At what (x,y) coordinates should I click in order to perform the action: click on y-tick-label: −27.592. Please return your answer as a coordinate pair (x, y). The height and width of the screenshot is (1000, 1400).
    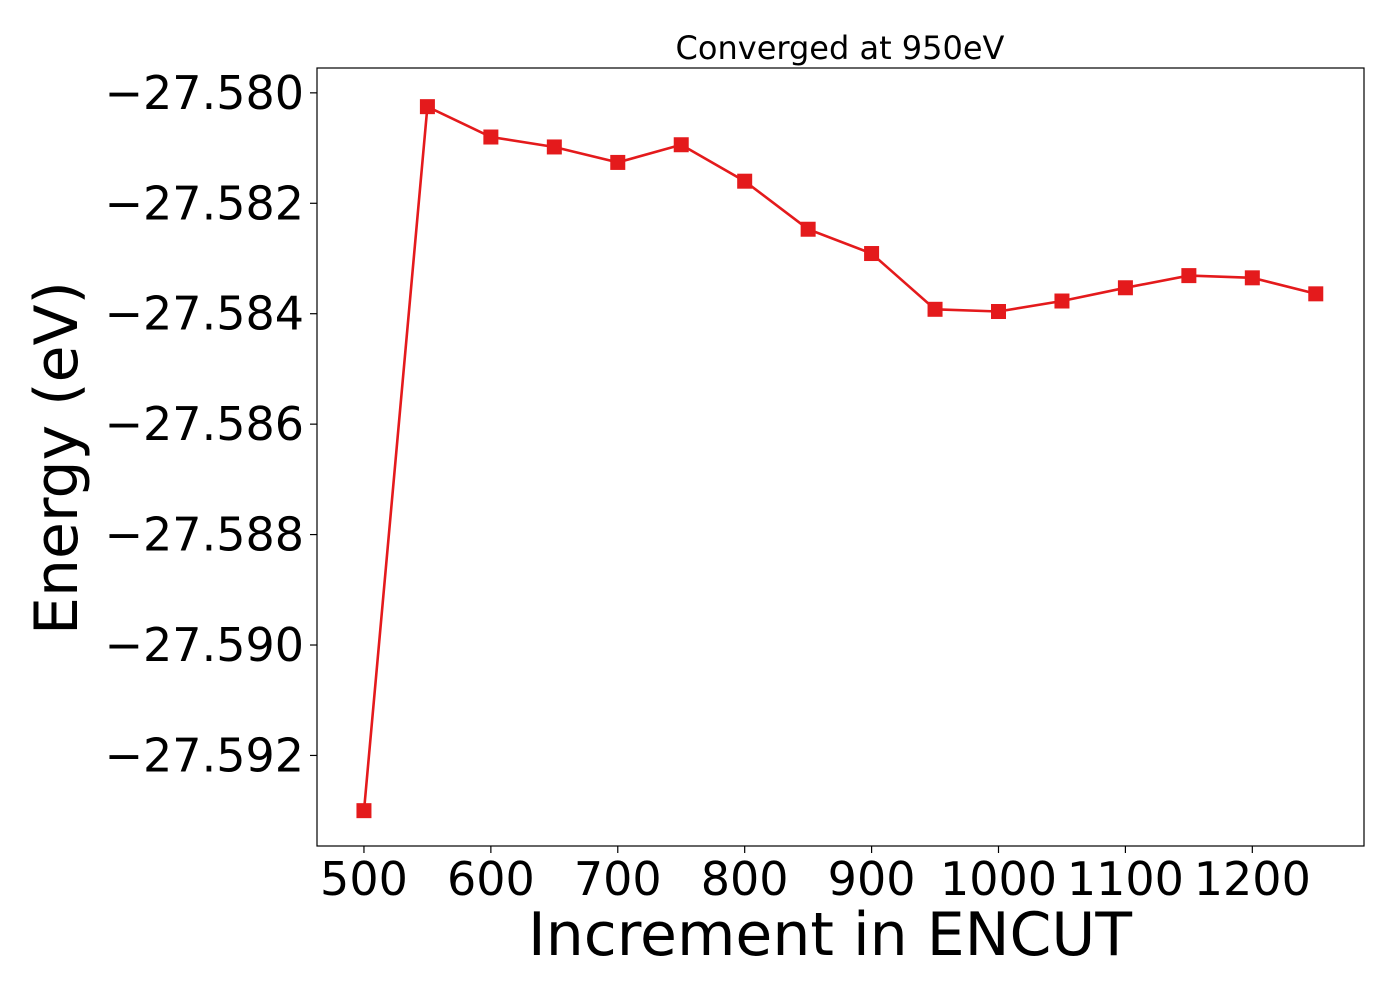
    Looking at the image, I should click on (205, 755).